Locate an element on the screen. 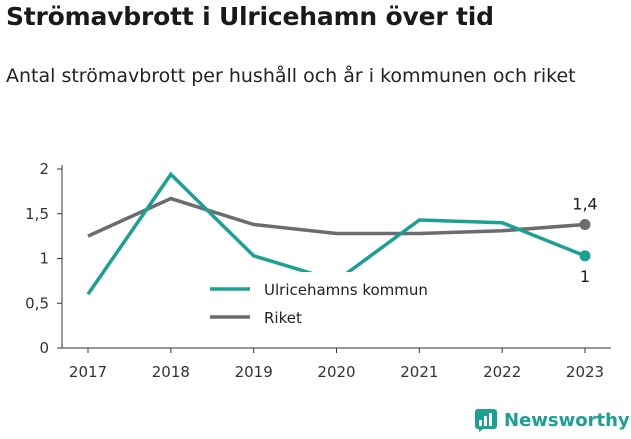 The height and width of the screenshot is (439, 631). newsworthy-logo: Newsworthy is located at coordinates (552, 420).